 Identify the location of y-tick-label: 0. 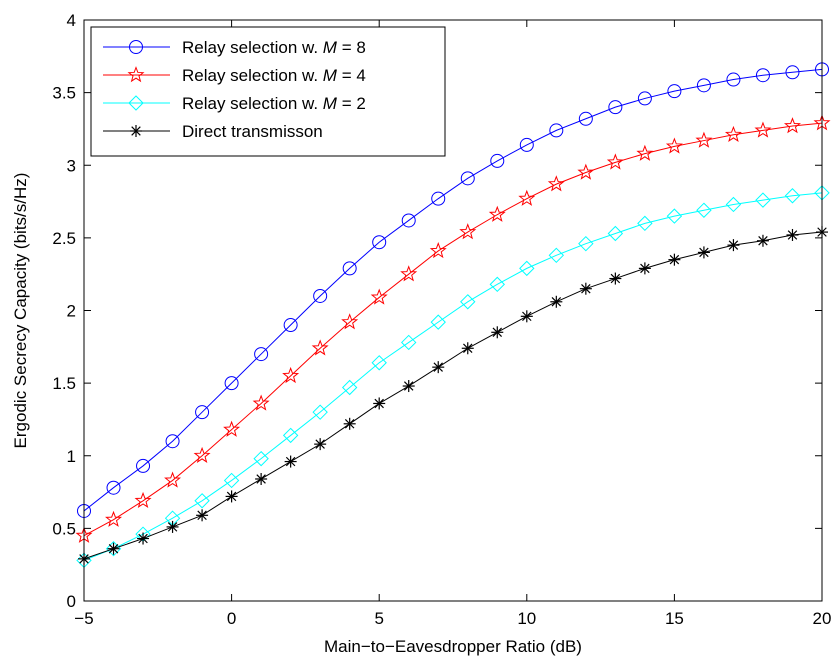
(71, 601).